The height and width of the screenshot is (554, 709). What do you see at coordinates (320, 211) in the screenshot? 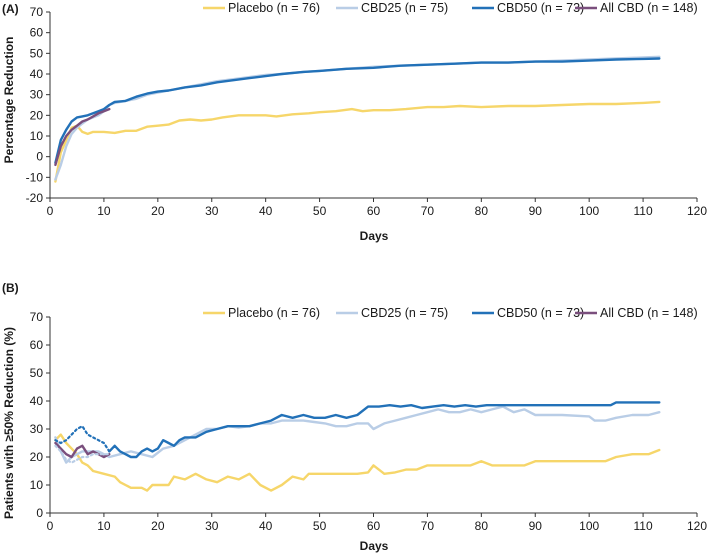
I see `panel-a-x-tick-label: 50` at bounding box center [320, 211].